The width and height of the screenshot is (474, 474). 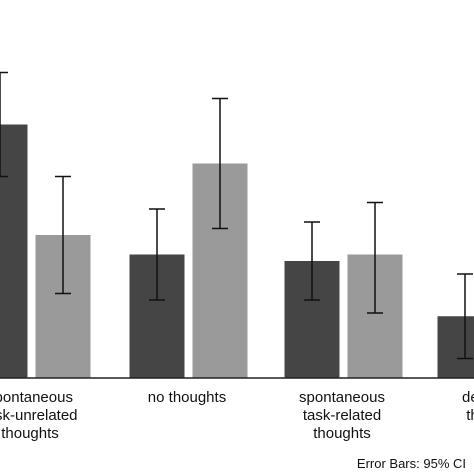 What do you see at coordinates (342, 433) in the screenshot?
I see `category-label-3-line-3: thoughts` at bounding box center [342, 433].